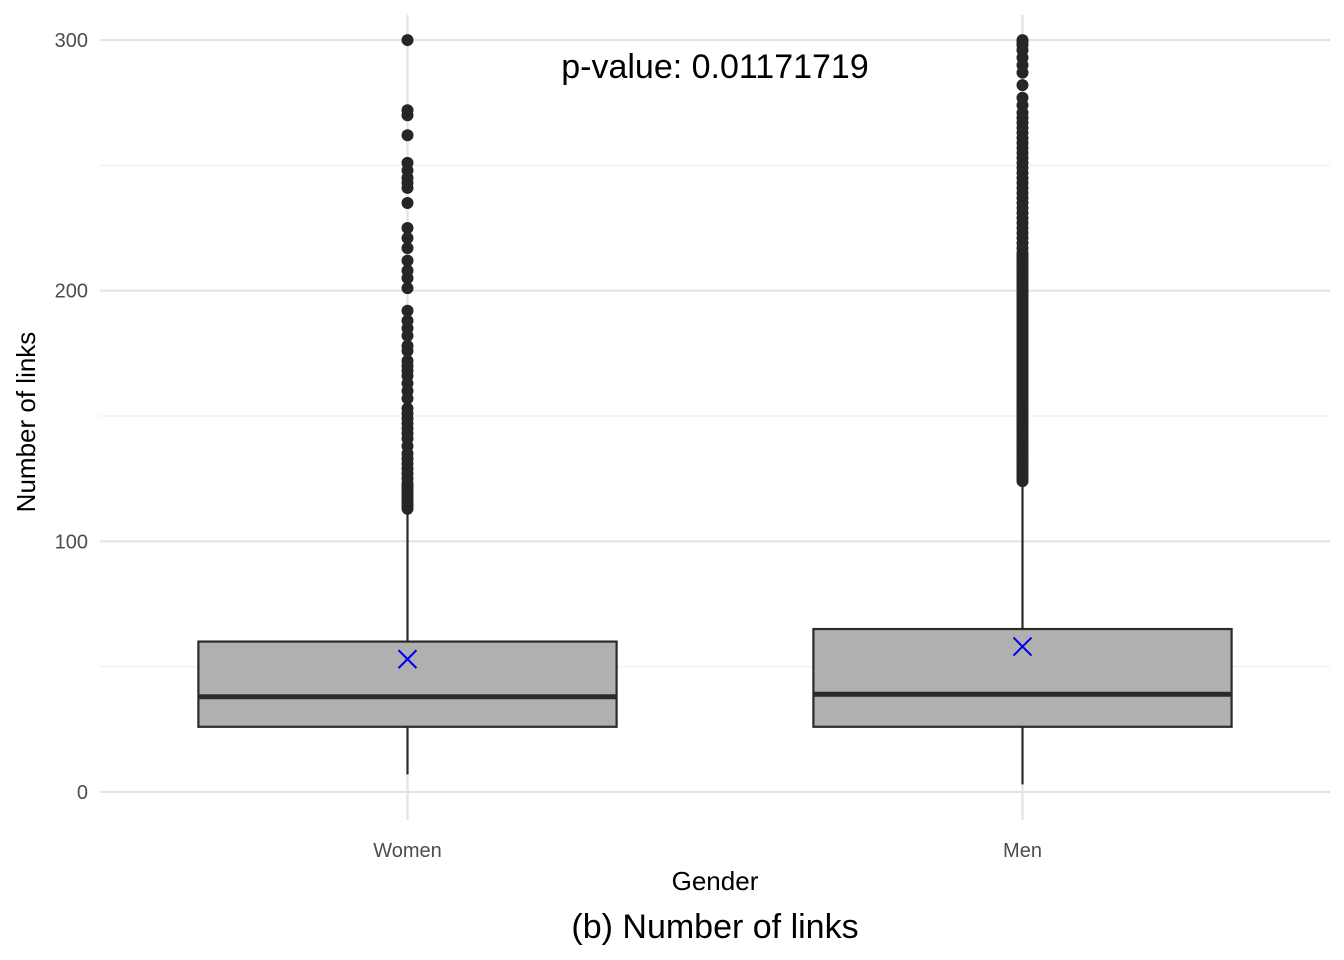 The height and width of the screenshot is (960, 1344). Describe the element at coordinates (714, 927) in the screenshot. I see `figure-caption: (b) Number of links` at that location.